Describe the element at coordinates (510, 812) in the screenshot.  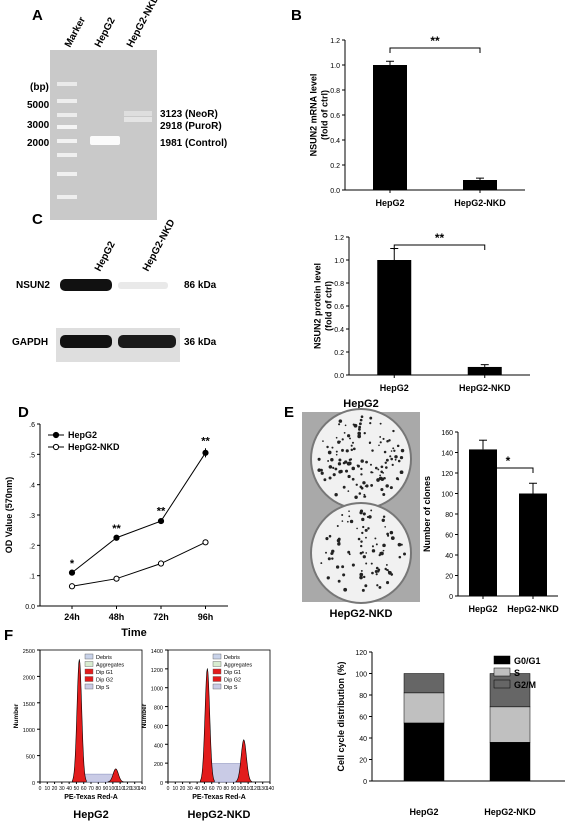
I see `x-tick-label: HepG2-NKD` at that location.